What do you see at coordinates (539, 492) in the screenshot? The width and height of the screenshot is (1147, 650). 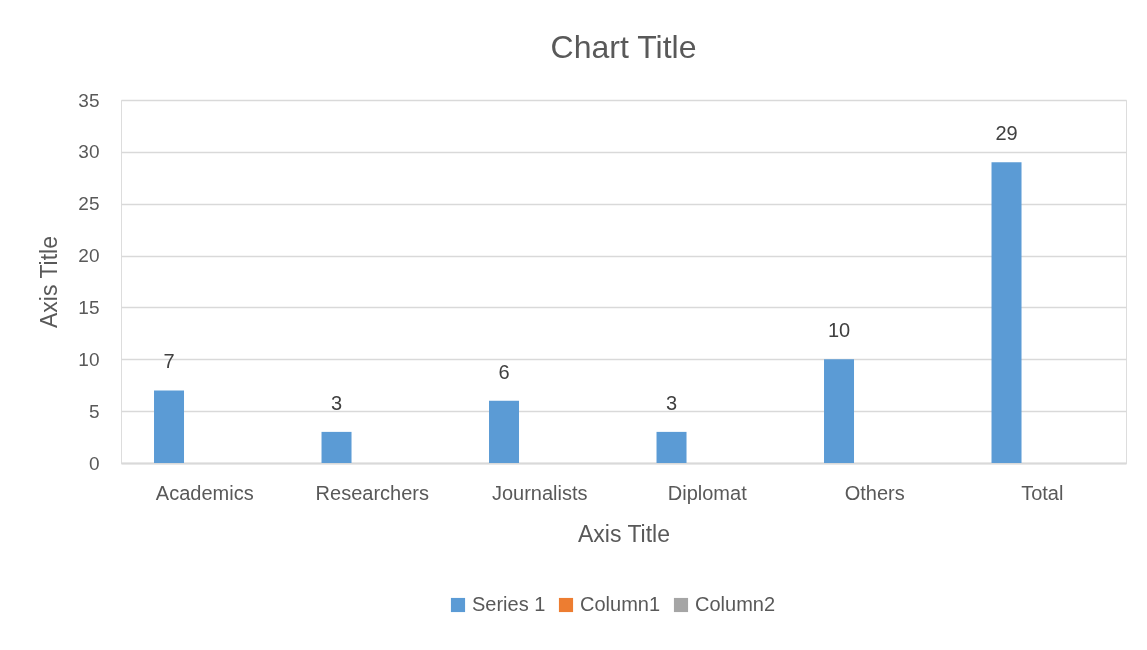 I see `x-tick-label: Journalists` at bounding box center [539, 492].